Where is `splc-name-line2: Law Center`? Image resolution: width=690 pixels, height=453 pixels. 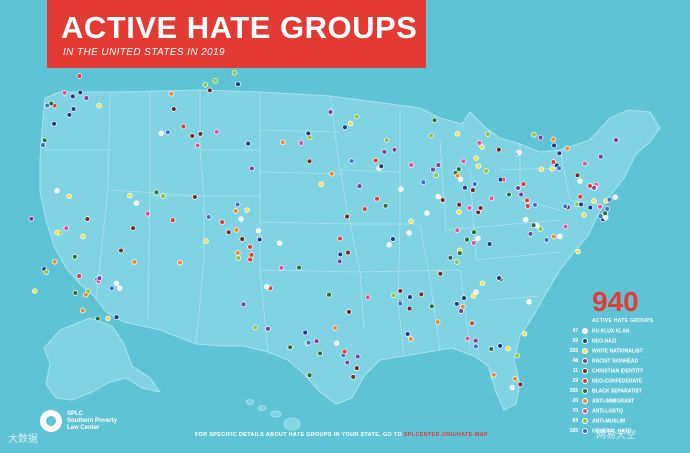
splc-name-line2: Law Center is located at coordinates (83, 428).